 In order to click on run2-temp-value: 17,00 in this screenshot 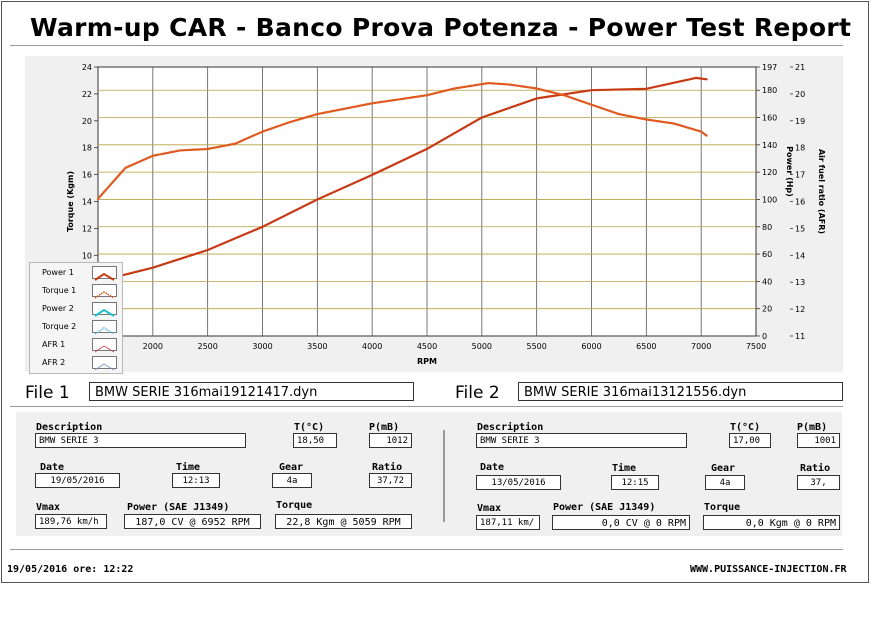, I will do `click(750, 440)`.